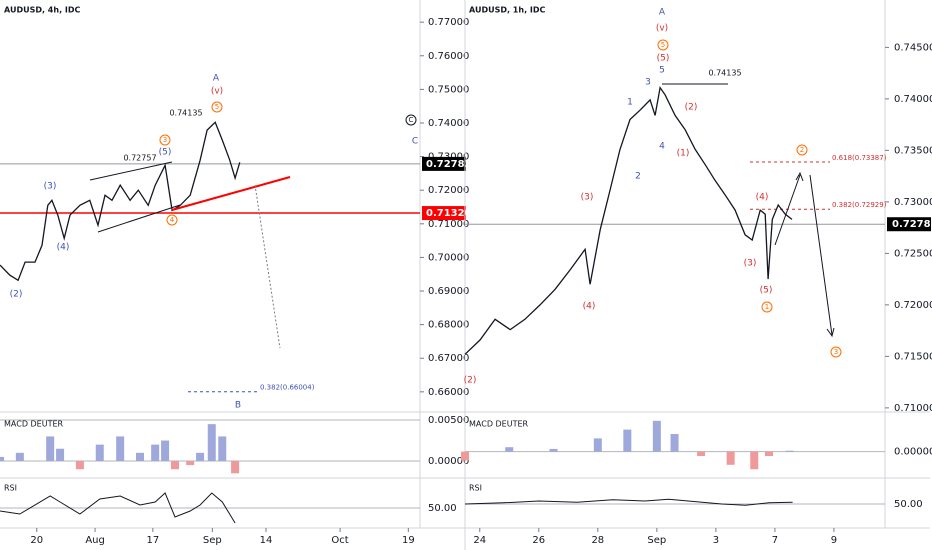  What do you see at coordinates (859, 205) in the screenshot?
I see `level-label: 0.382(0.72929)` at bounding box center [859, 205].